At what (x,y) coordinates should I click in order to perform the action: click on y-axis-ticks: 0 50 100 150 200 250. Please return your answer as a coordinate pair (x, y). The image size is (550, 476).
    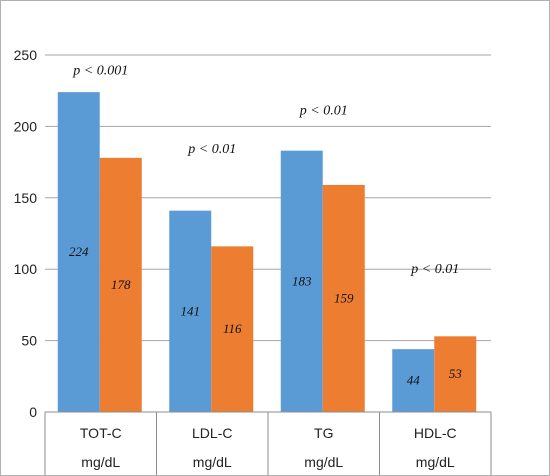
    Looking at the image, I should click on (26, 233).